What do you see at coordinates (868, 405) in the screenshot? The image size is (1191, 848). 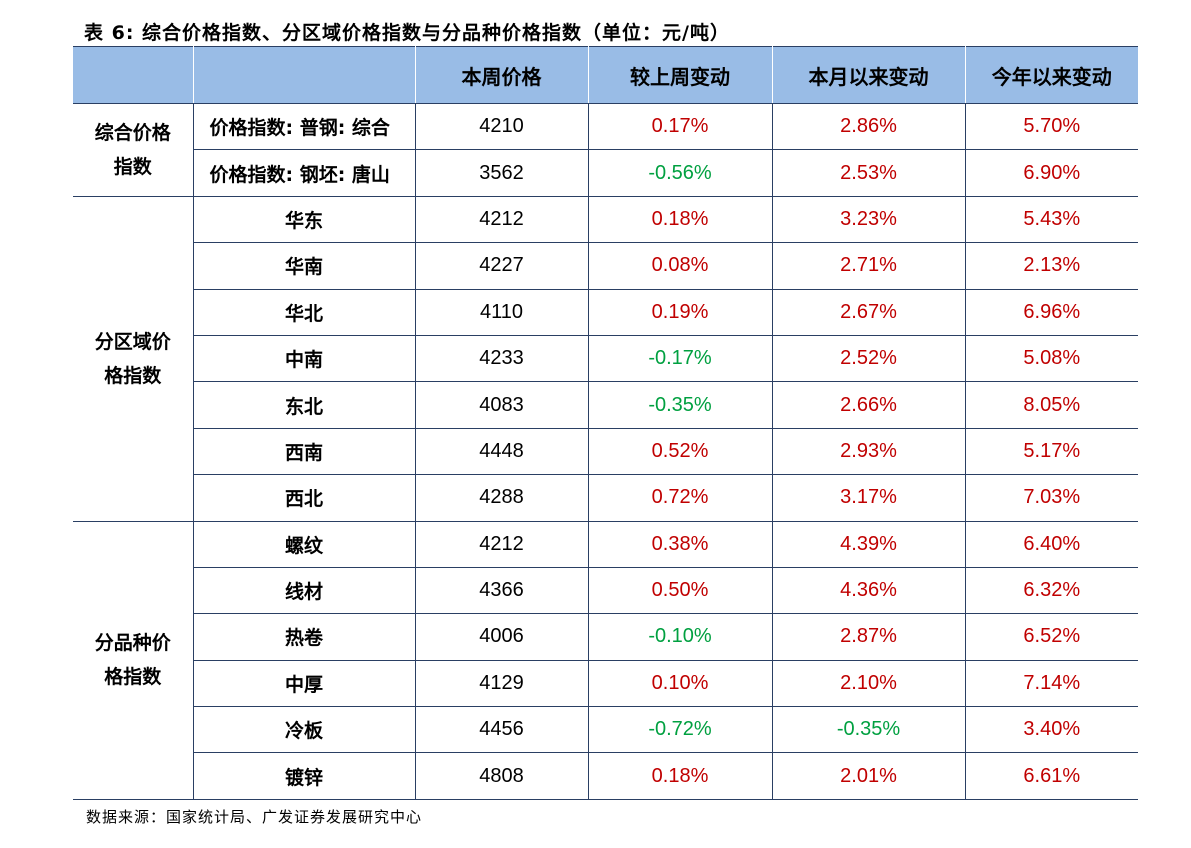 I see `month-change: 2.66%` at bounding box center [868, 405].